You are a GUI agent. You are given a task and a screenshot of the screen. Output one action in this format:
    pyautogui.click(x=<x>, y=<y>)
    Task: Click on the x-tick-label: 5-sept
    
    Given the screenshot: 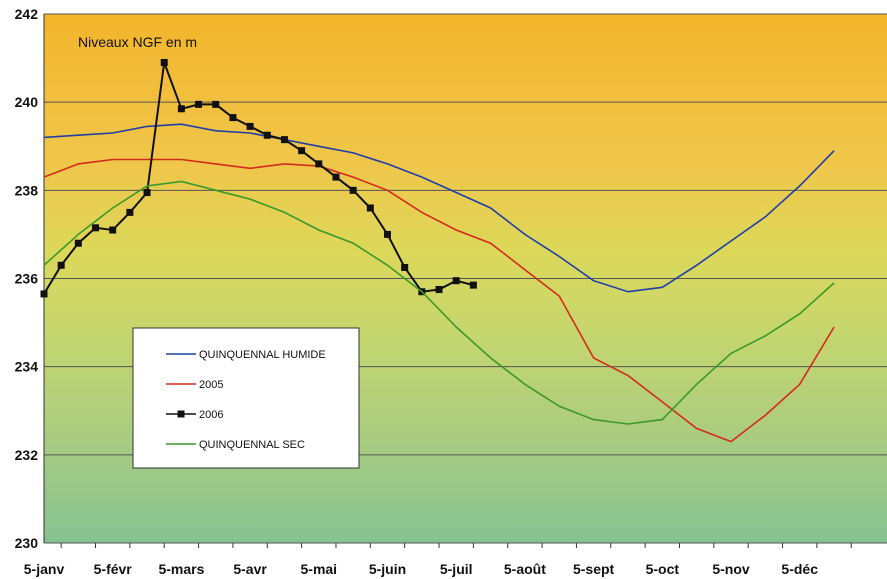 What is the action you would take?
    pyautogui.click(x=594, y=569)
    